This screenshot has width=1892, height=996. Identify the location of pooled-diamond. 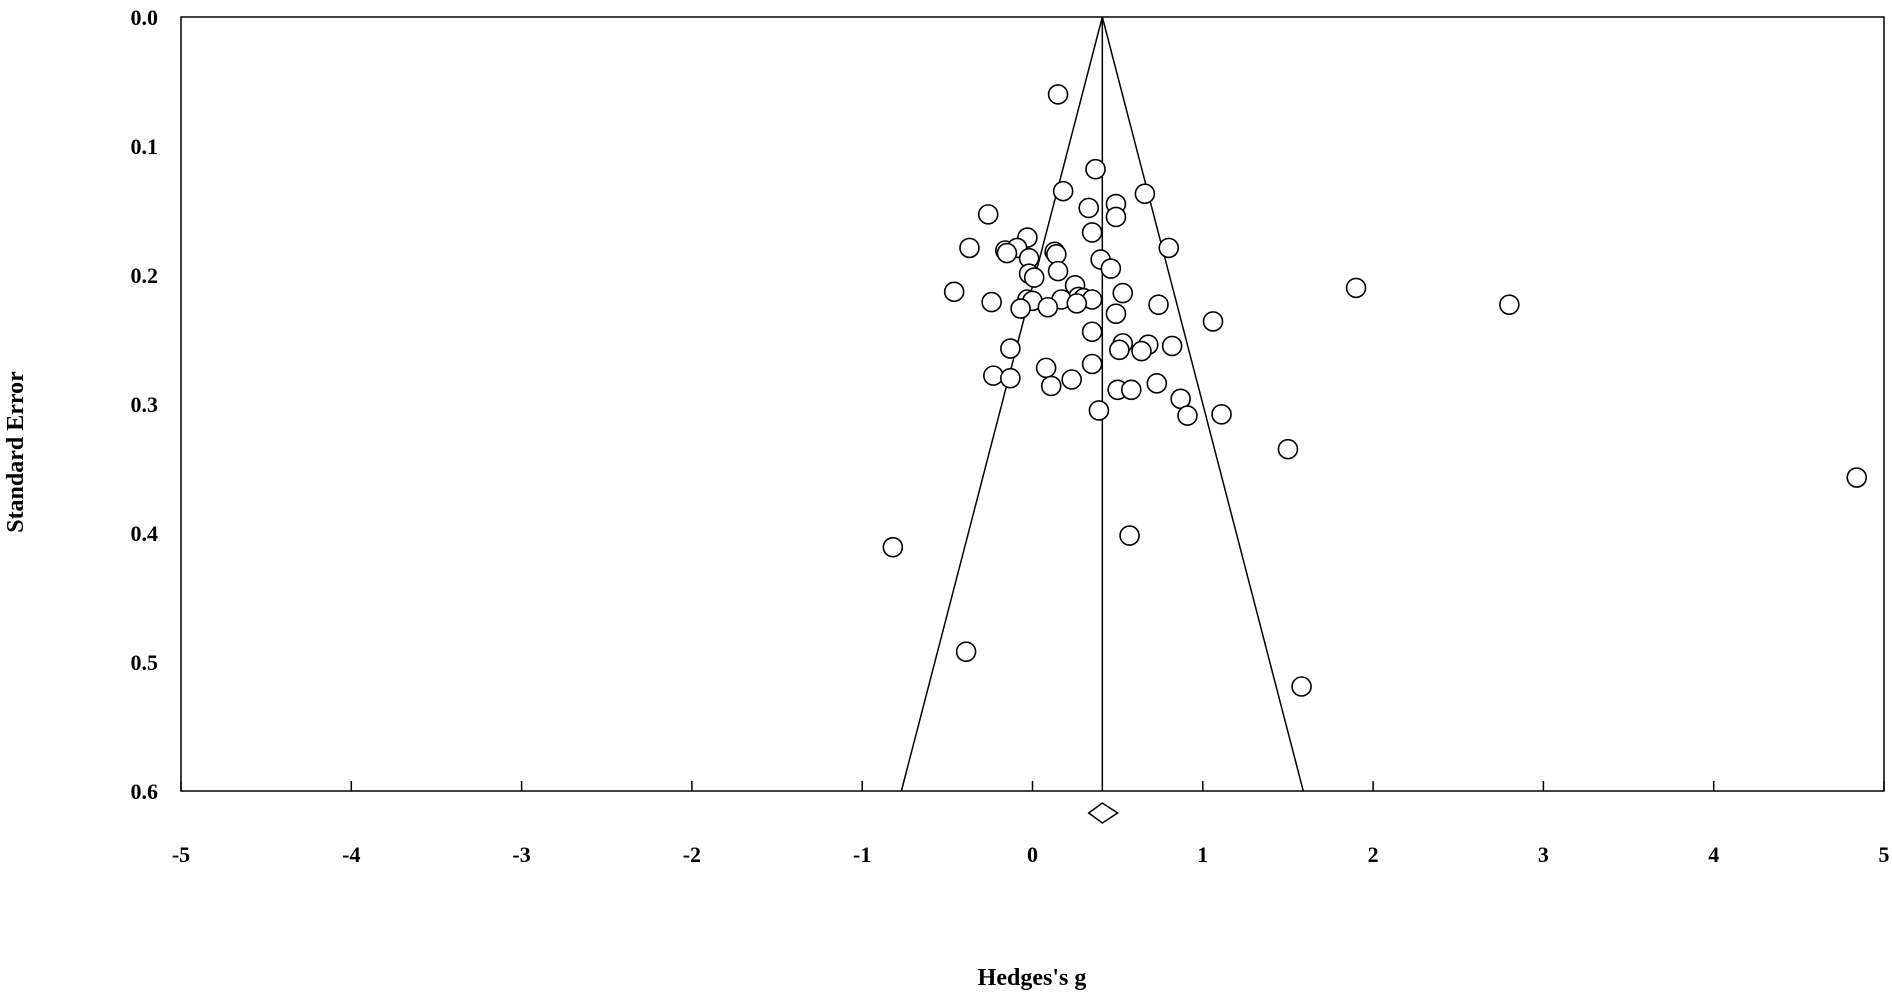
(1103, 813).